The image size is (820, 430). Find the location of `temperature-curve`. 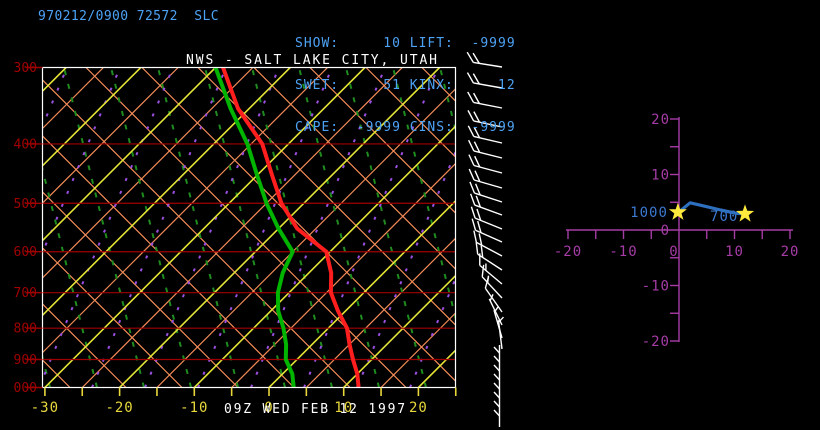

temperature-curve is located at coordinates (291, 227).